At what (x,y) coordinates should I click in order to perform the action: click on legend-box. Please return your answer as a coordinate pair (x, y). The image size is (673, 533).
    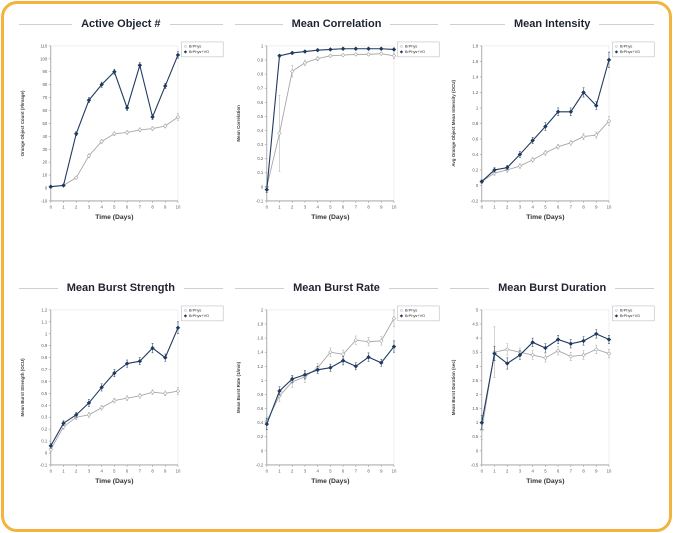
    Looking at the image, I should click on (633, 49).